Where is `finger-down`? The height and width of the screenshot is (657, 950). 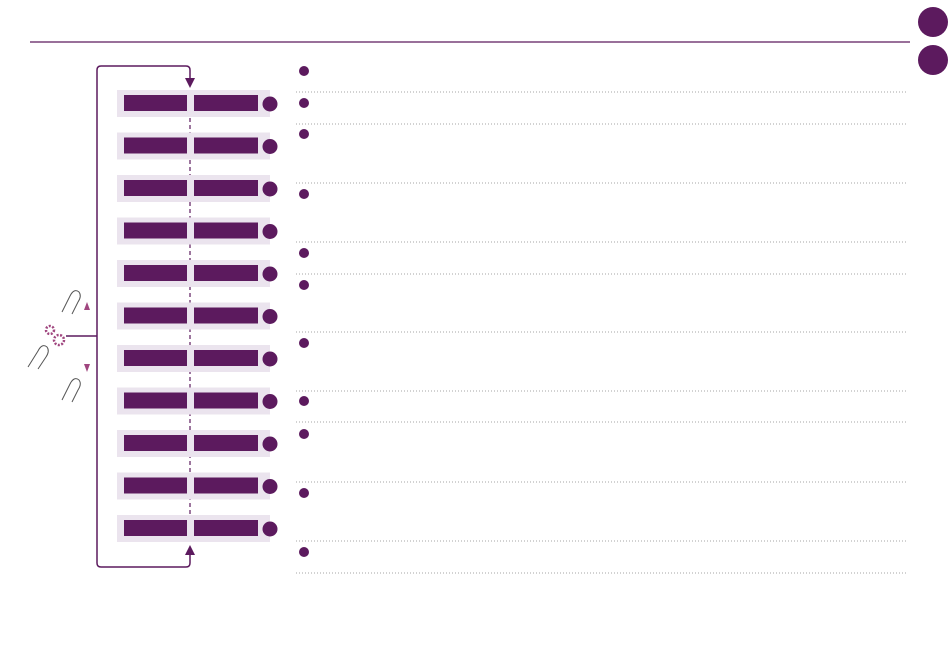 finger-down is located at coordinates (71, 390).